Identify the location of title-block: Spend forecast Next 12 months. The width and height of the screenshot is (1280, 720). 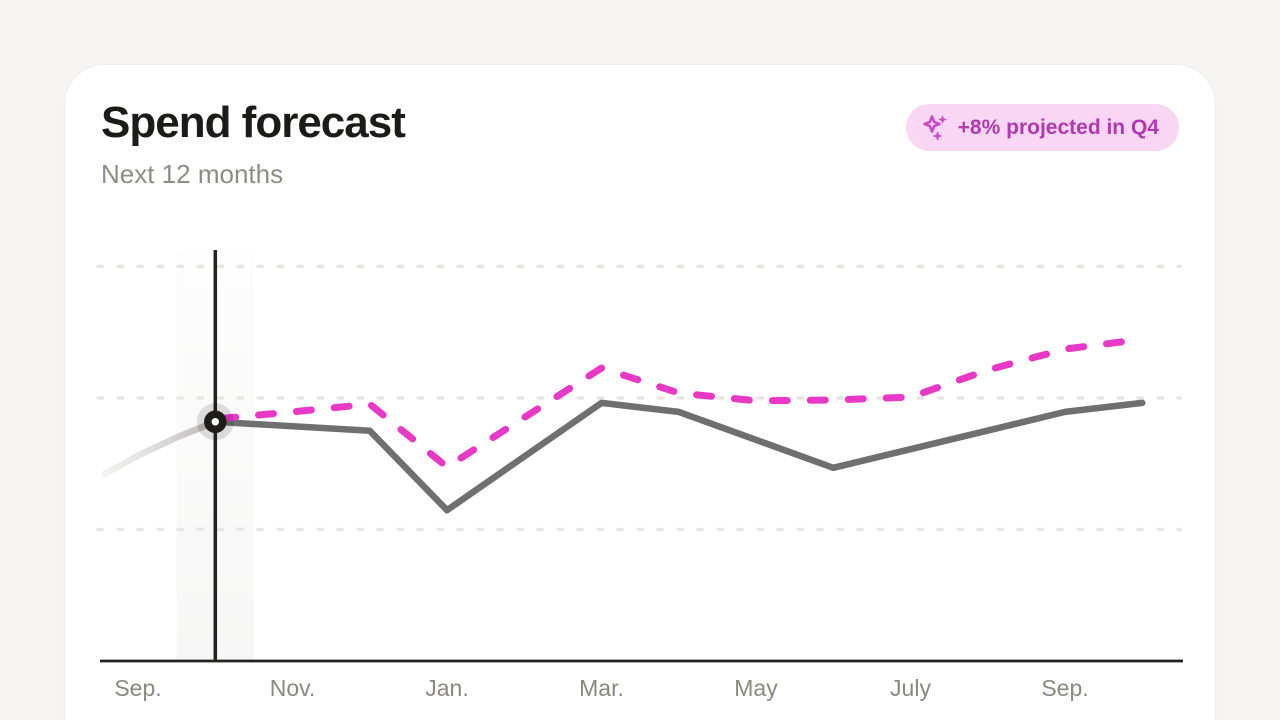
(253, 144).